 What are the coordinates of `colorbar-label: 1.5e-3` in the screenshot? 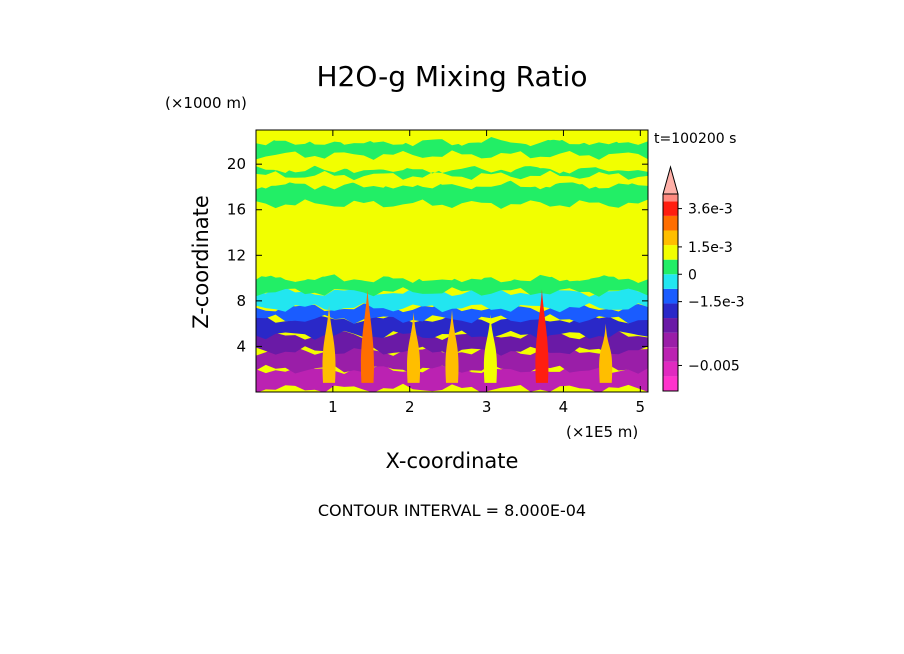 It's located at (710, 248).